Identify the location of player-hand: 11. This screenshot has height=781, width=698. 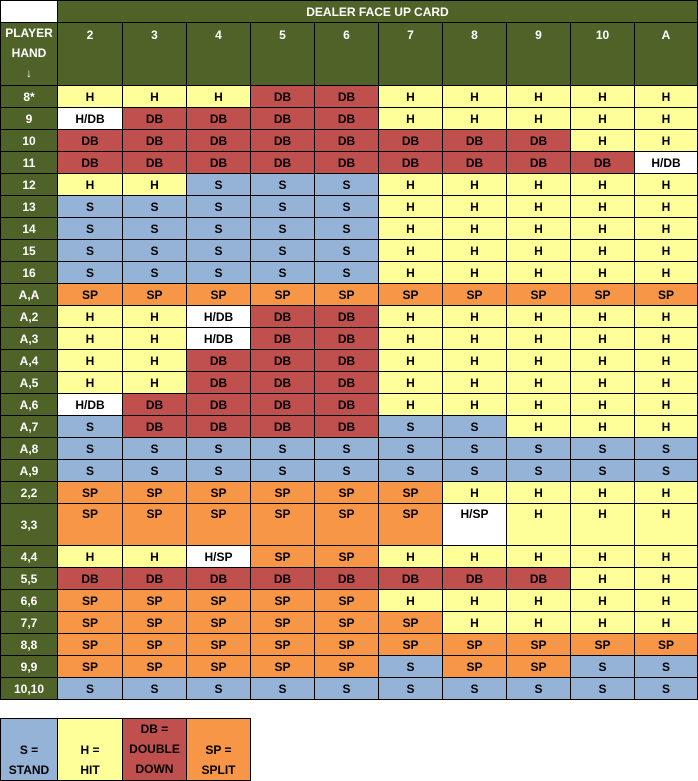
(29, 162).